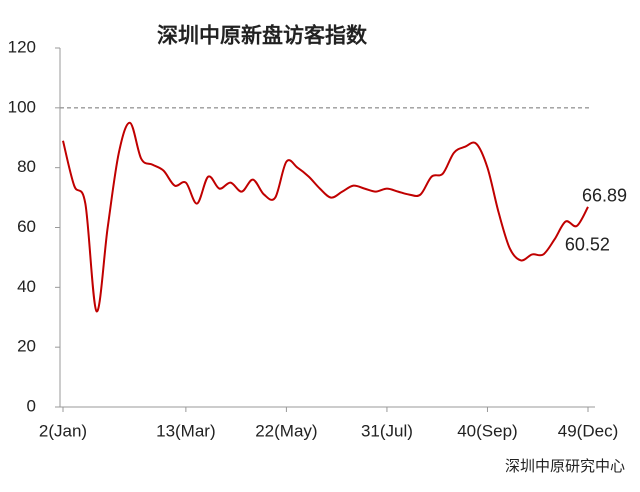  What do you see at coordinates (487, 430) in the screenshot?
I see `x-tick-label: 40(Sep)` at bounding box center [487, 430].